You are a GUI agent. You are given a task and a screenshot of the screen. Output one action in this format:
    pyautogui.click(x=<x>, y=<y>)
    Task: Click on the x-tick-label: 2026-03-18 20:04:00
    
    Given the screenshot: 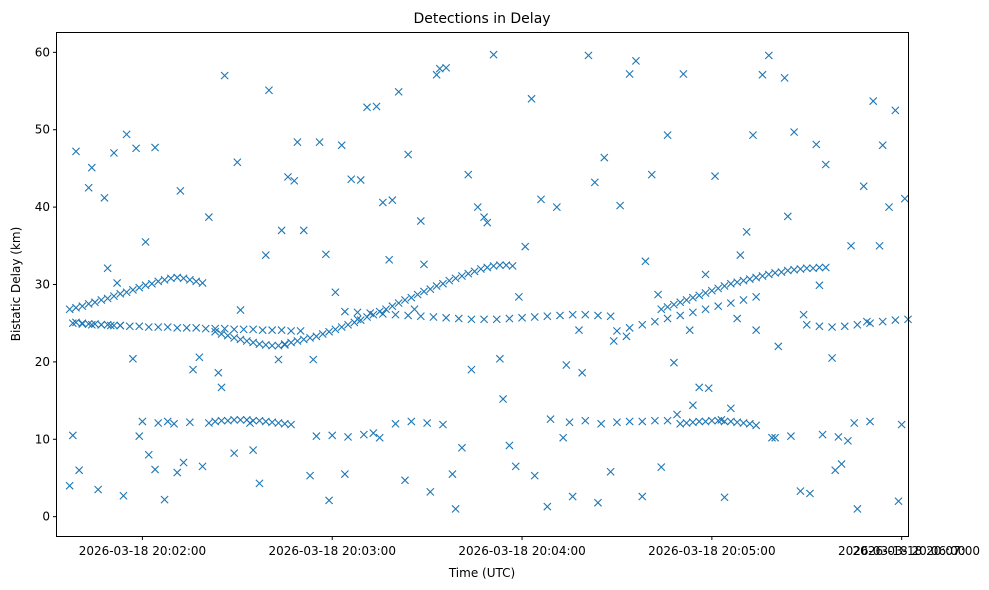 What is the action you would take?
    pyautogui.click(x=521, y=551)
    